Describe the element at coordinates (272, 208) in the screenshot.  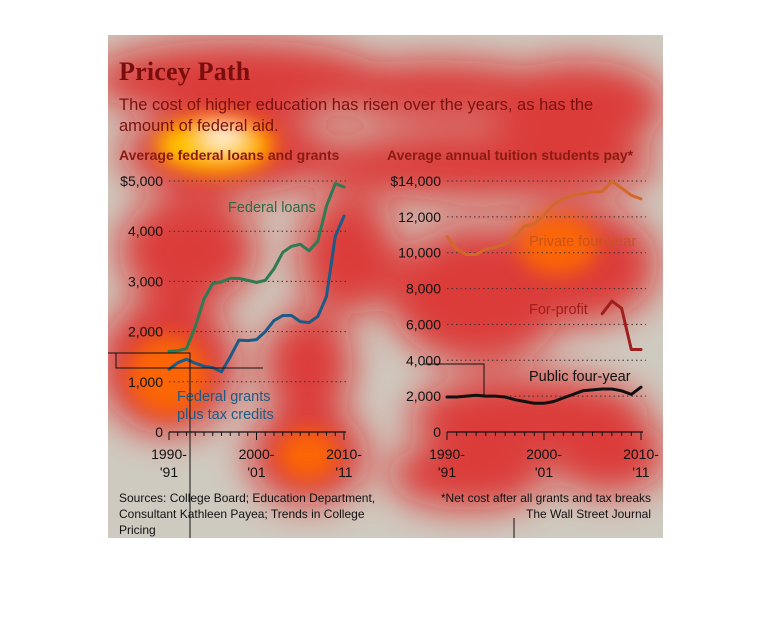
I see `series-label-federal-loans: Federal loans` at that location.